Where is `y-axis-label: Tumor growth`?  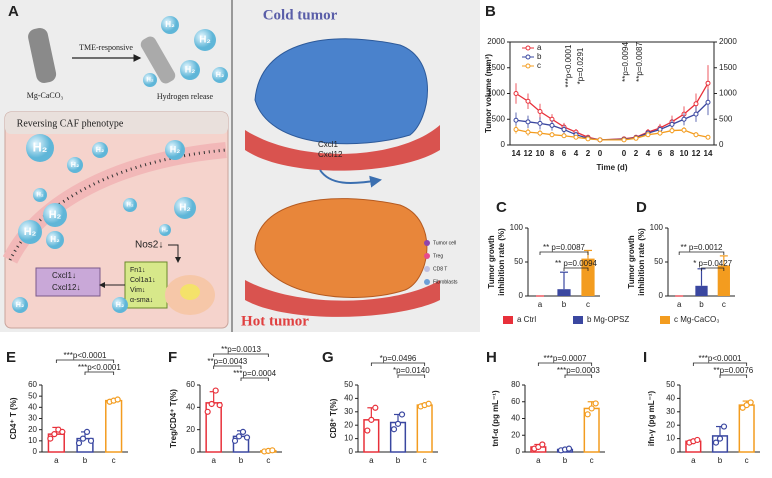 y-axis-label: Tumor growth is located at coordinates (631, 261).